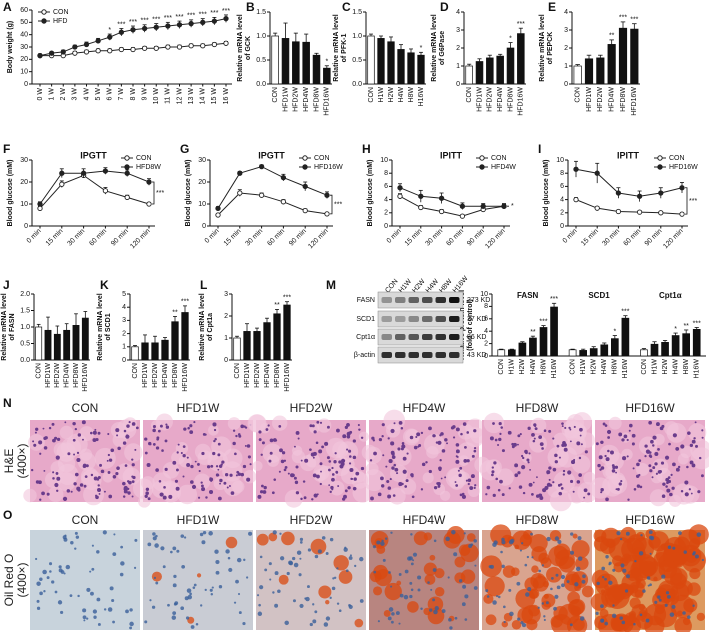  What do you see at coordinates (210, 327) in the screenshot?
I see `y-axis-label: of Cpt1a` at bounding box center [210, 327].